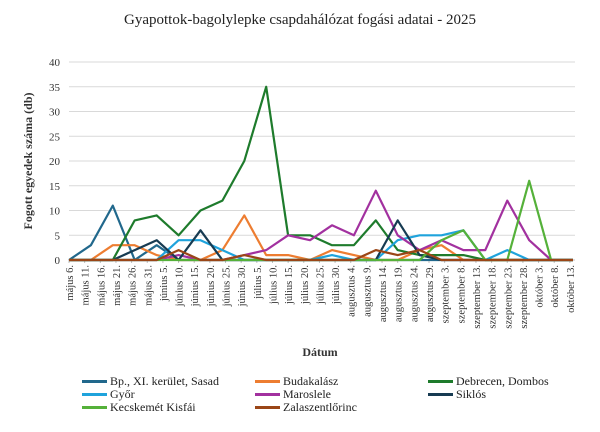 The image size is (600, 432). I want to click on x-tick-label: május 26., so click(133, 285).